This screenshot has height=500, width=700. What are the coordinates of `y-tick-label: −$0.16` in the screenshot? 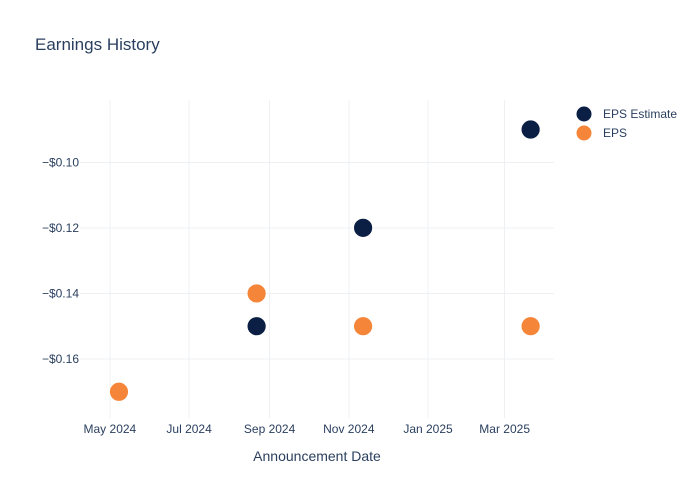 It's located at (60, 359).